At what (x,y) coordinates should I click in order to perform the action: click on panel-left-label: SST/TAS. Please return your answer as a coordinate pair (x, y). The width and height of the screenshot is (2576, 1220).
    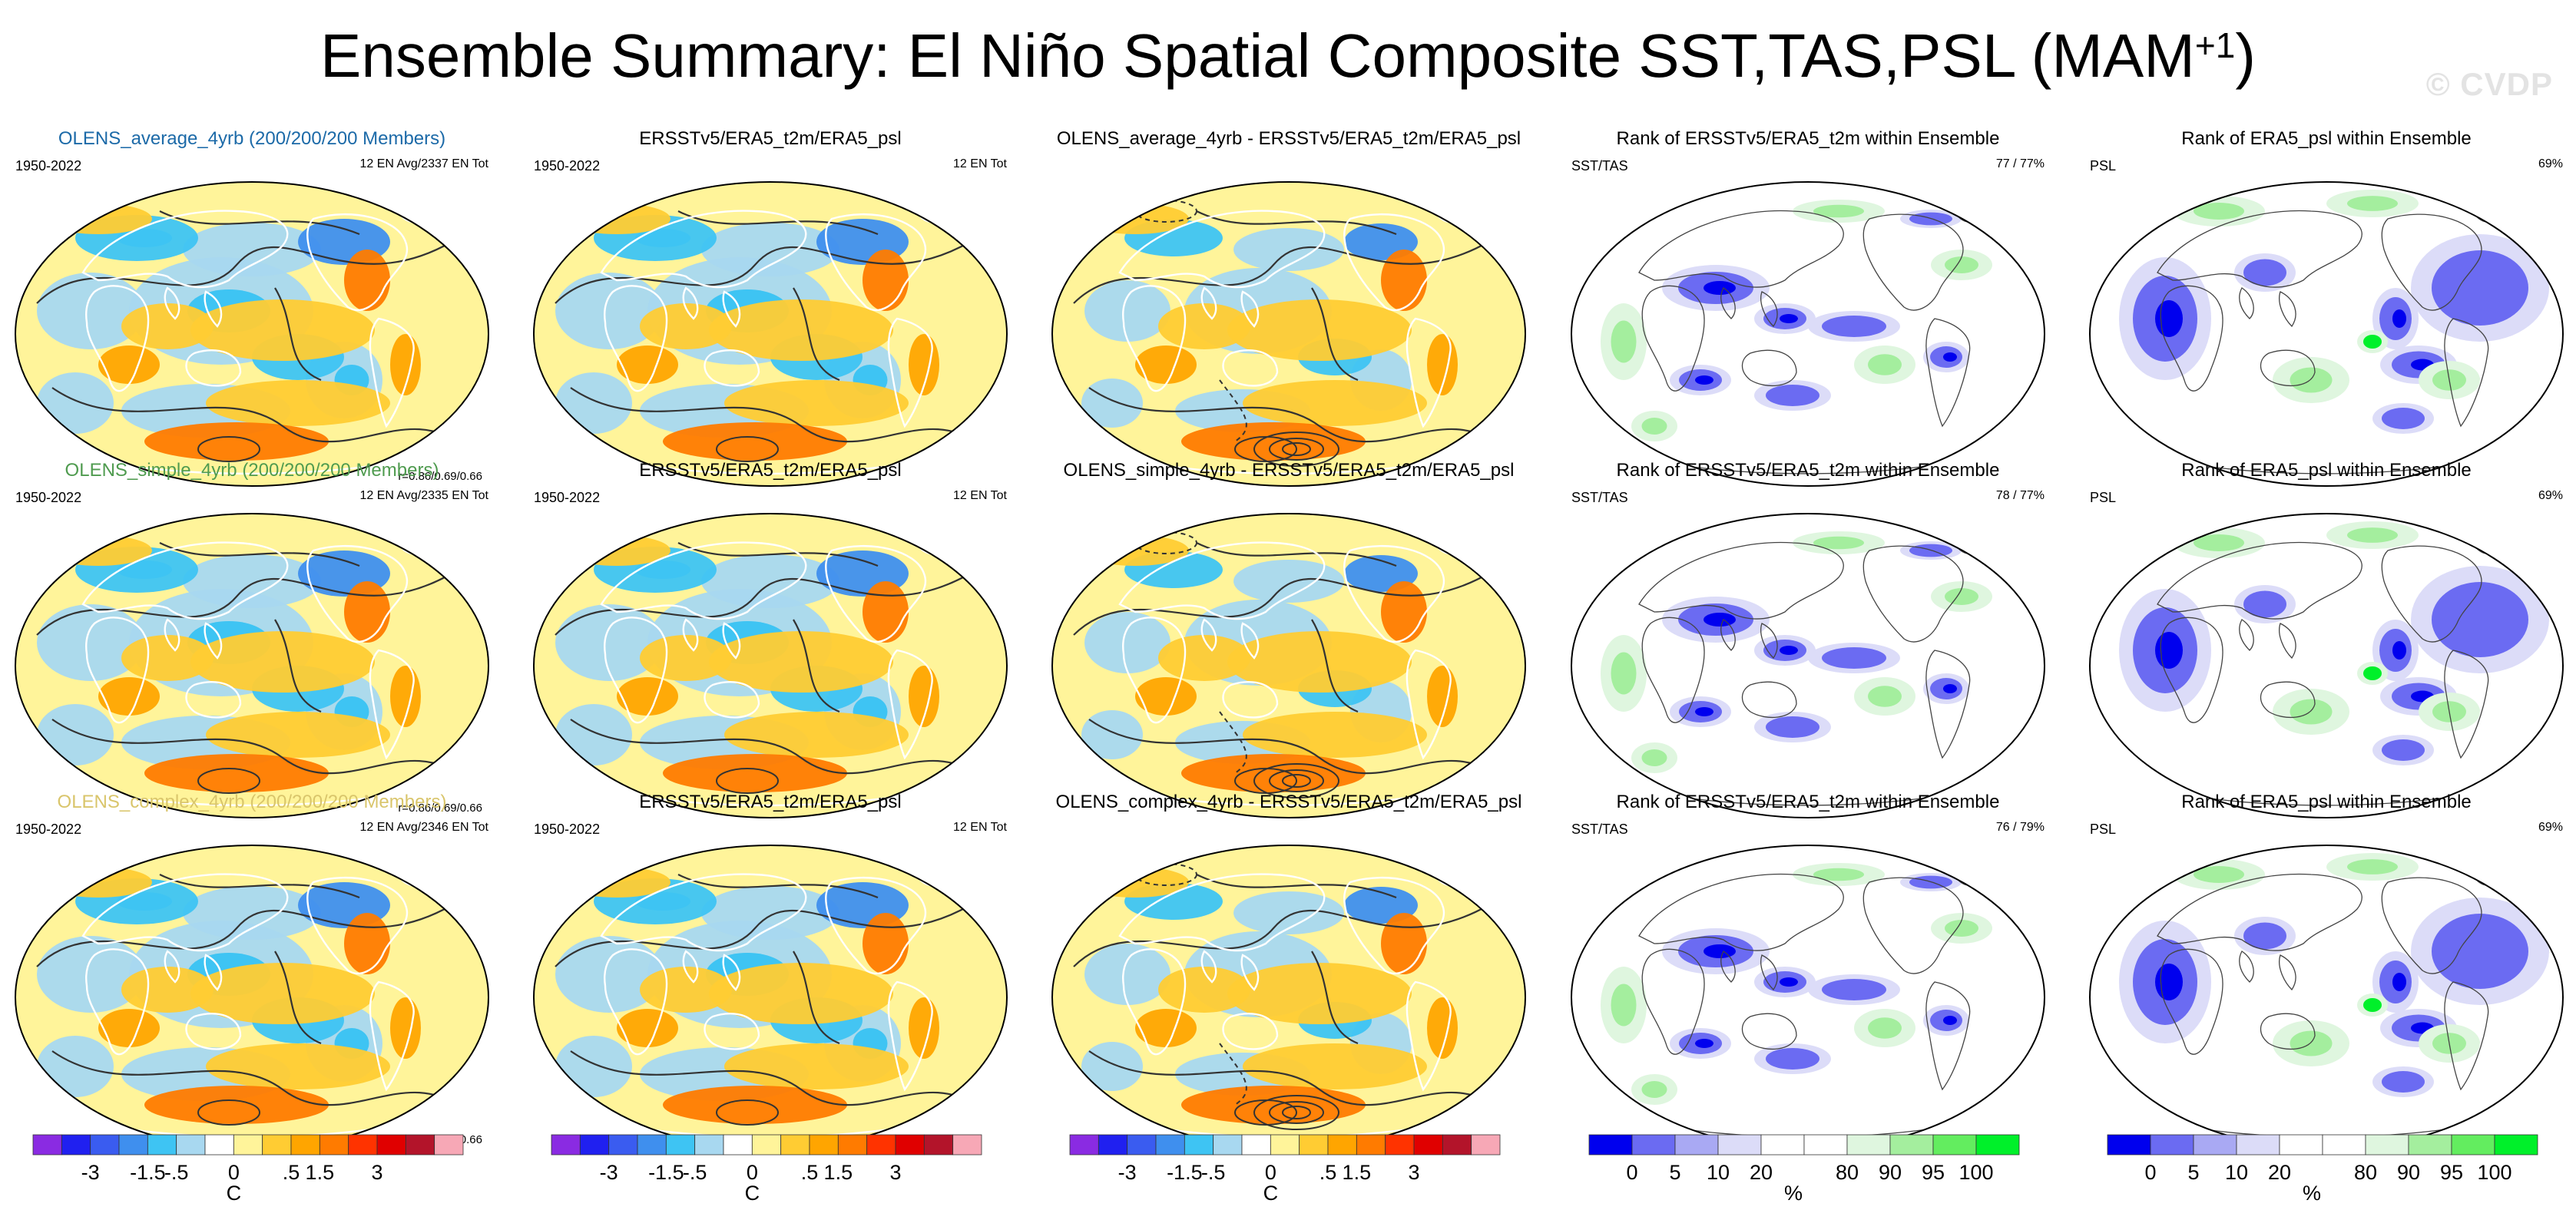
    Looking at the image, I should click on (1599, 166).